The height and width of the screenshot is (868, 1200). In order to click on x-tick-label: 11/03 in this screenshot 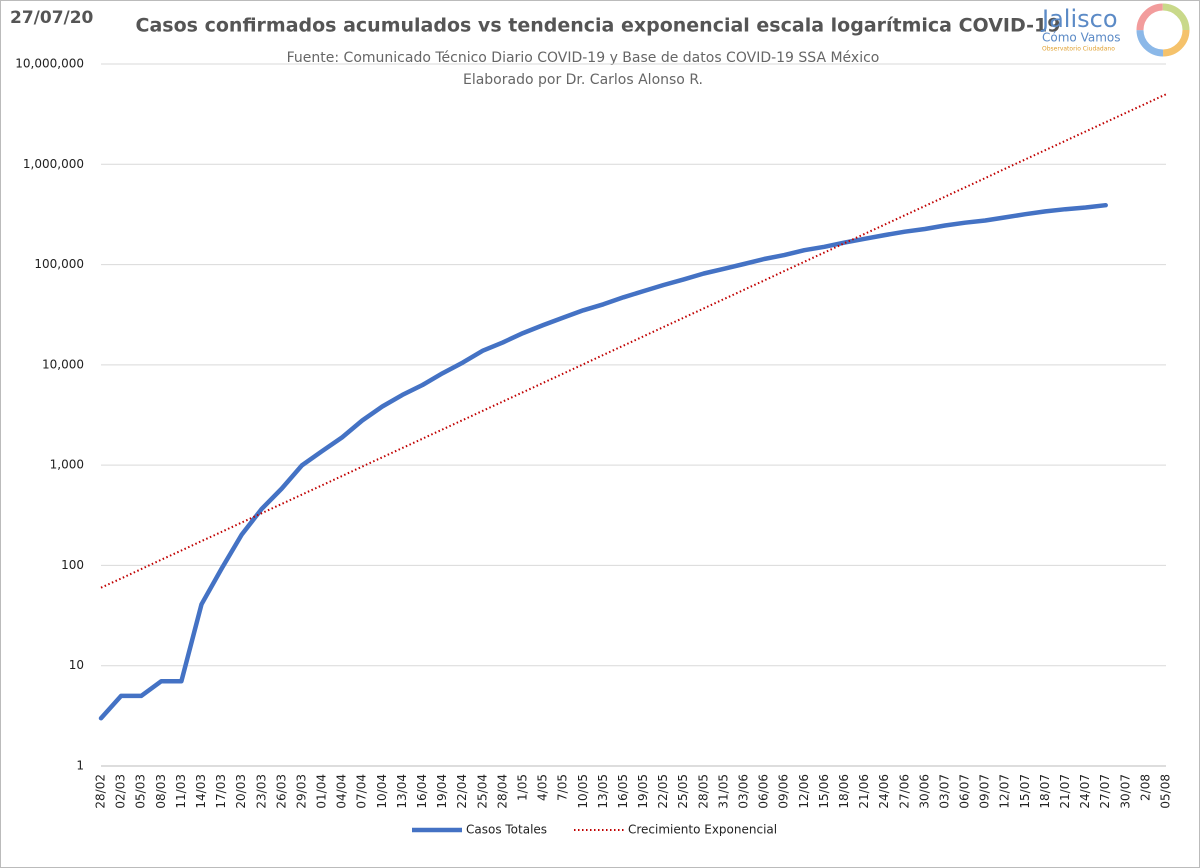, I will do `click(181, 791)`.